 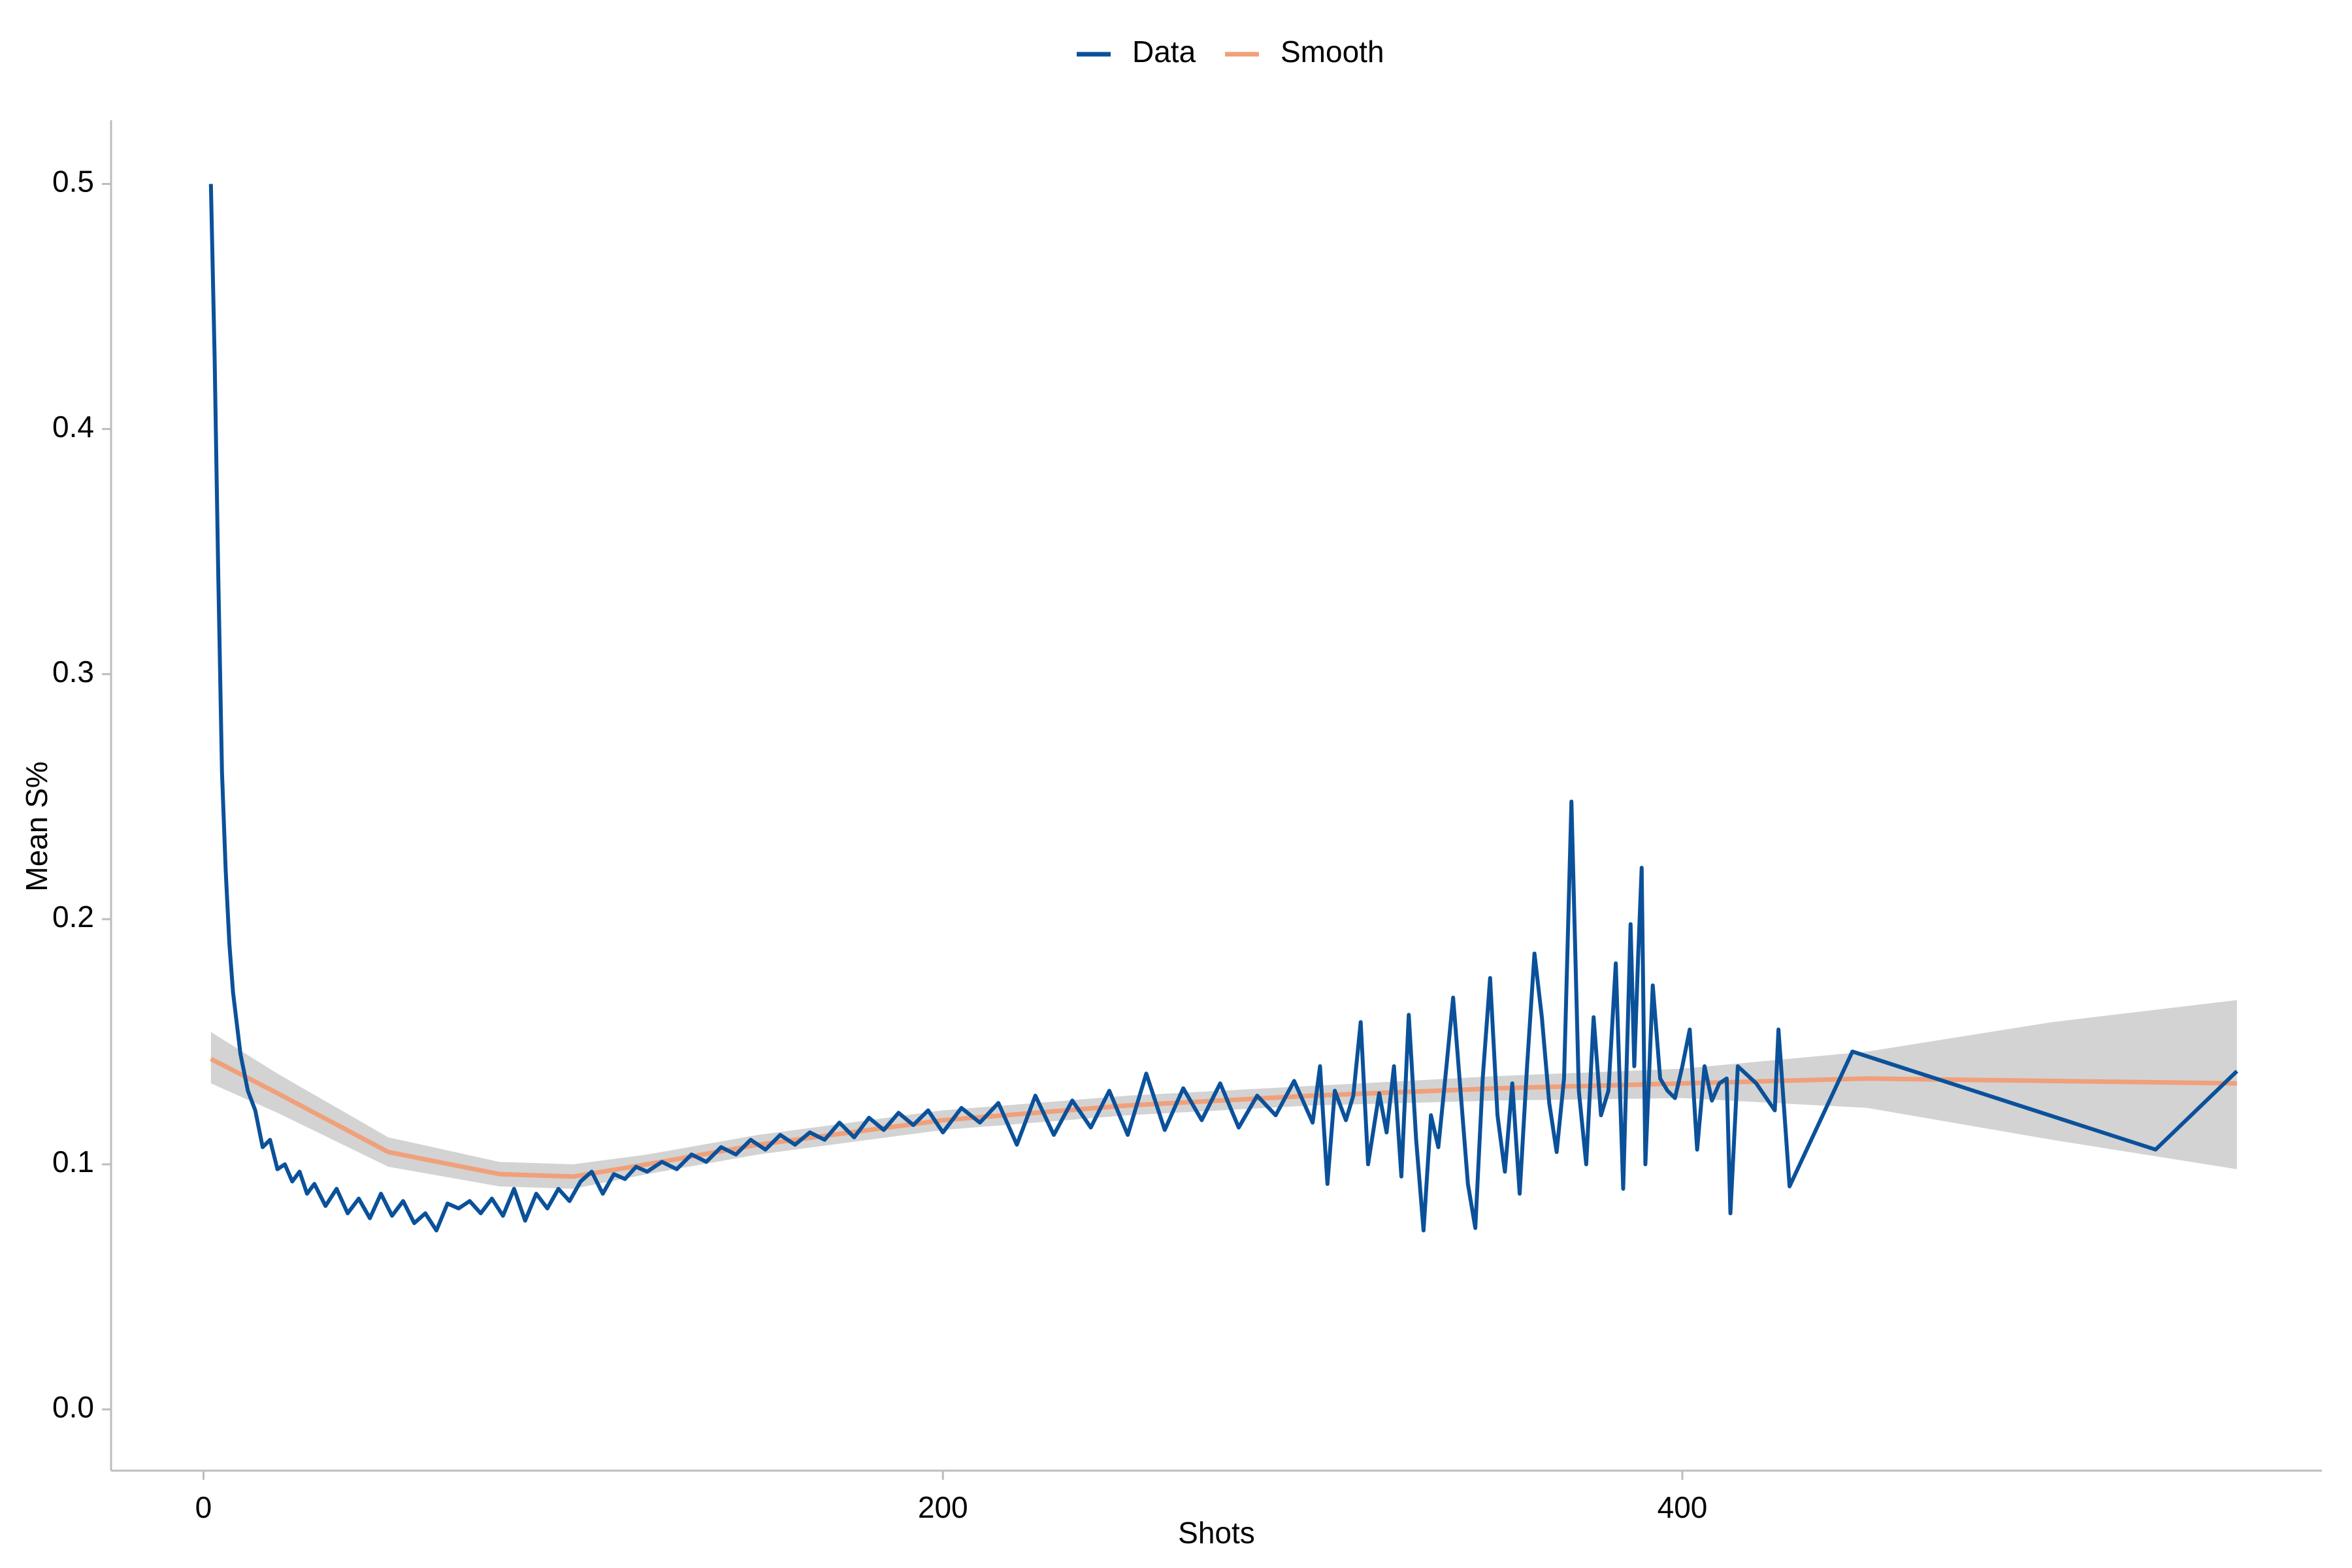 What do you see at coordinates (73, 427) in the screenshot?
I see `y-tick-label: 0.4` at bounding box center [73, 427].